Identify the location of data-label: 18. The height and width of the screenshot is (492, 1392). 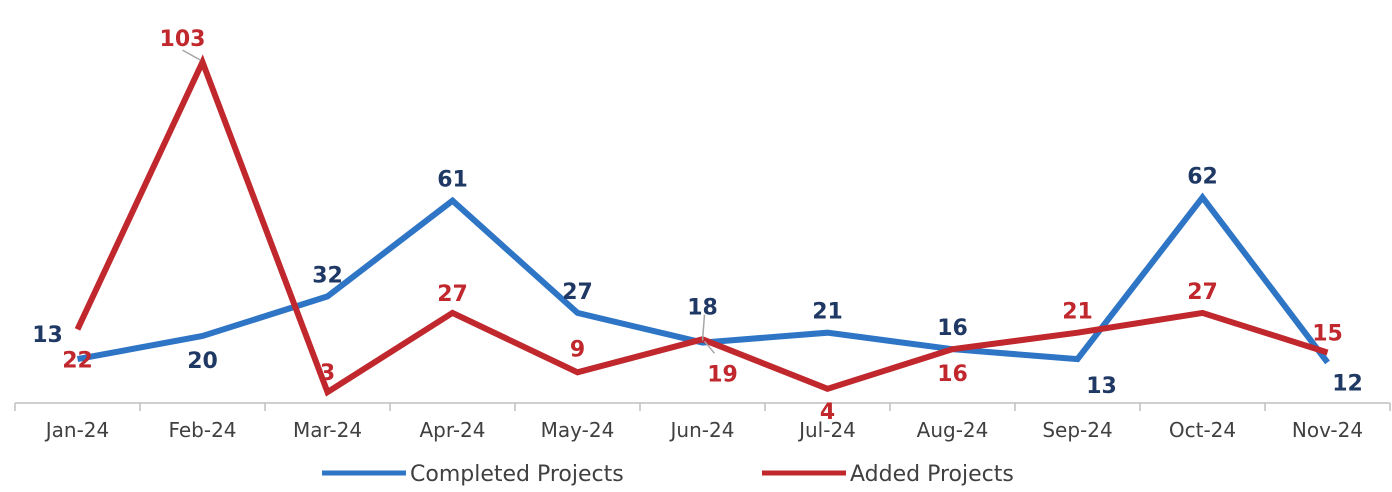
(702, 308).